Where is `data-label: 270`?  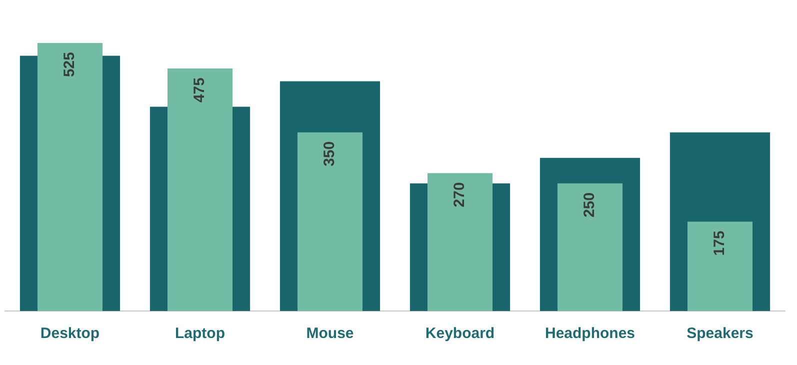 data-label: 270 is located at coordinates (459, 195).